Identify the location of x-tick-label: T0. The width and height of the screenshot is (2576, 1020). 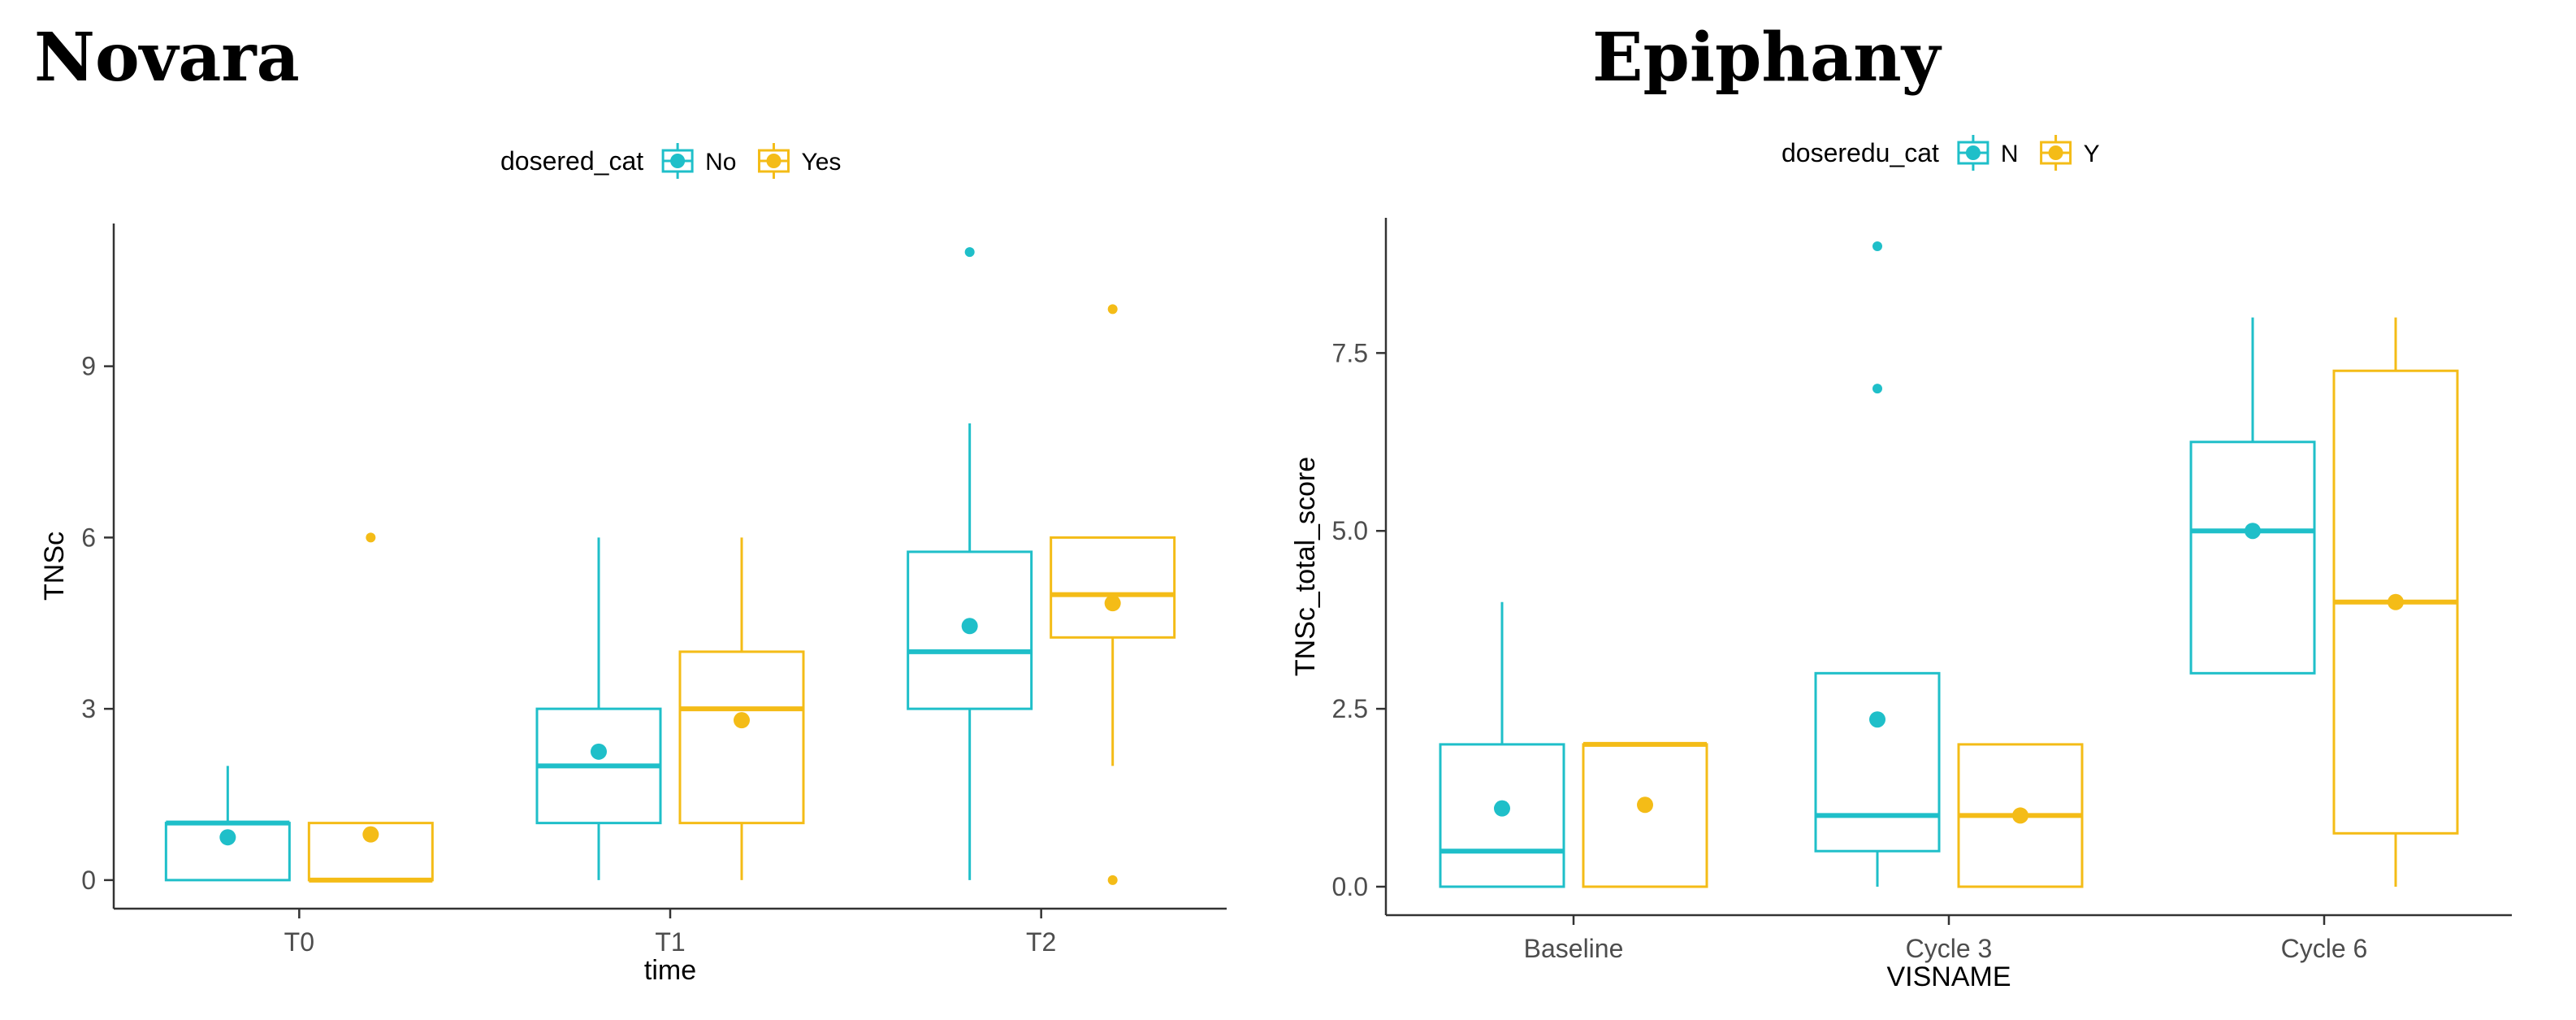
(299, 942).